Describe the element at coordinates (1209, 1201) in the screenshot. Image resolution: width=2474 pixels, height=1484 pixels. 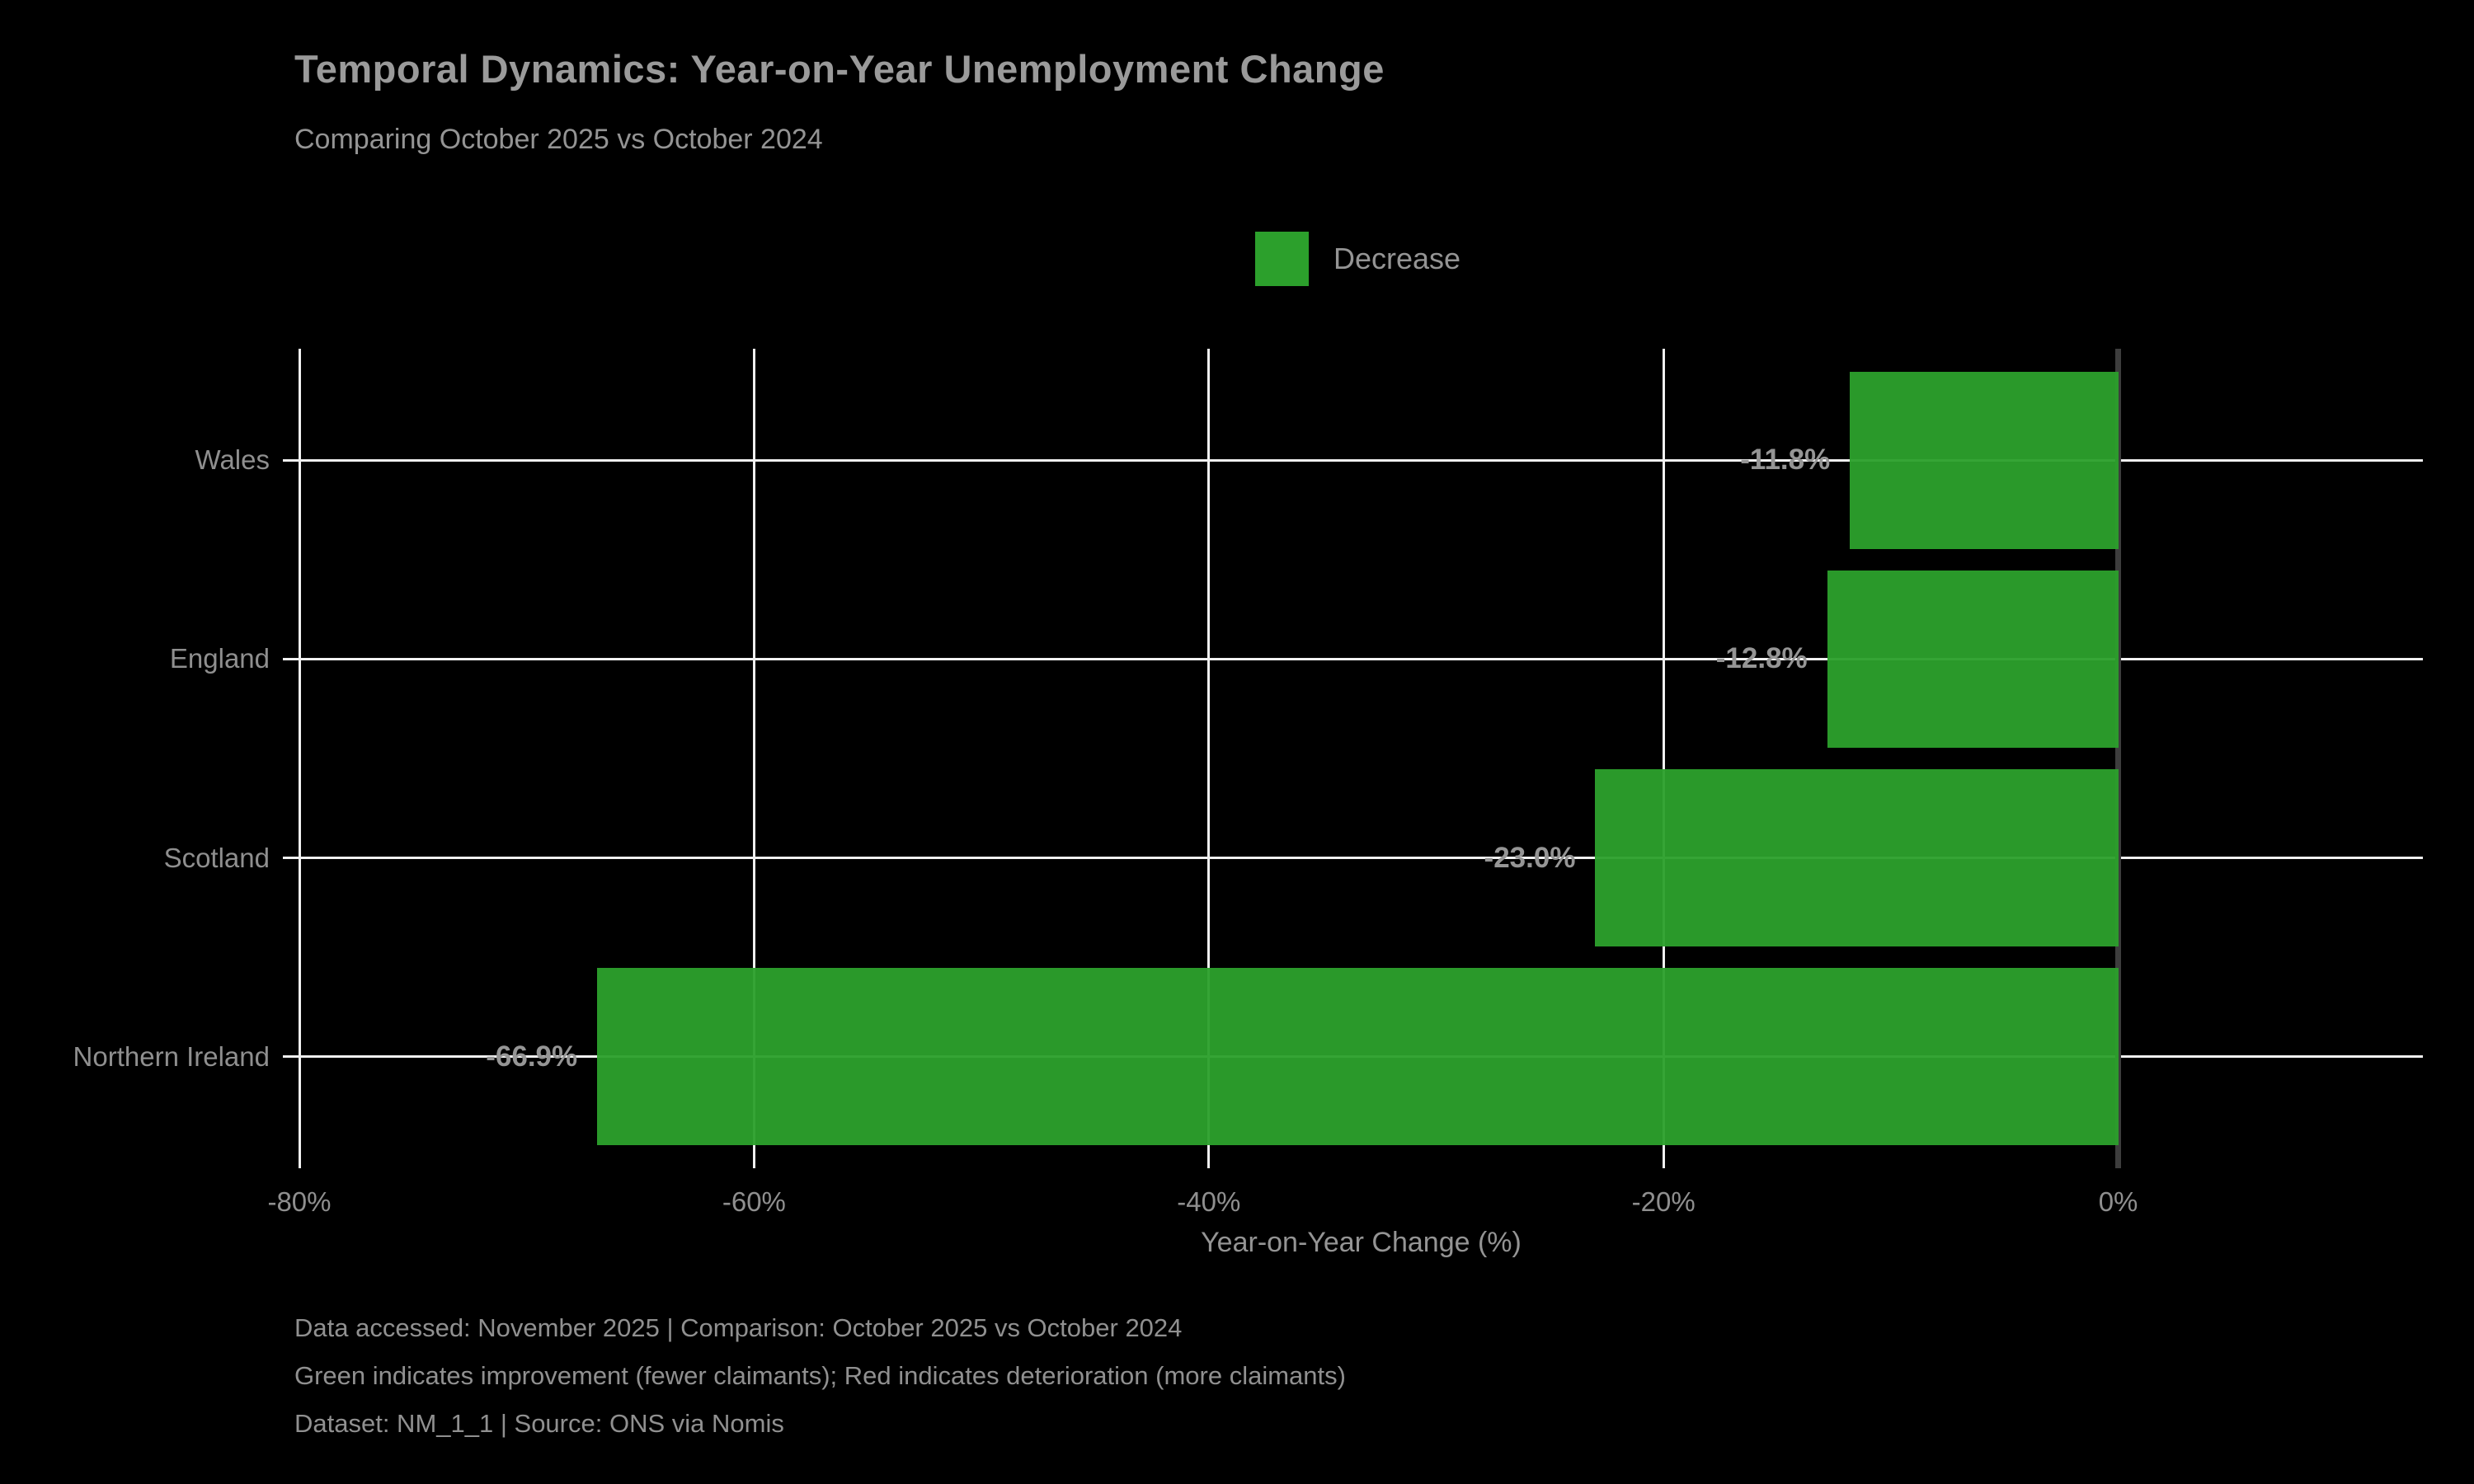
I see `x-tick-label--40%: -40%` at that location.